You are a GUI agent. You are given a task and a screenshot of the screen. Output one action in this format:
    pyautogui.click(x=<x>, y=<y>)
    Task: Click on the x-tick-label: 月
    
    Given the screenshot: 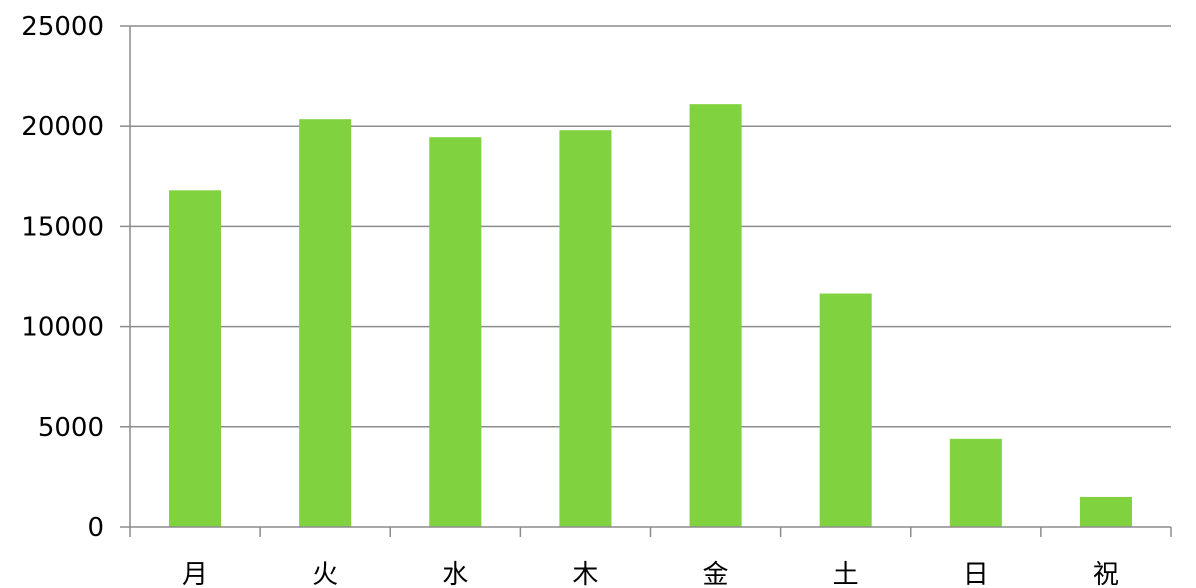 What is the action you would take?
    pyautogui.click(x=195, y=574)
    